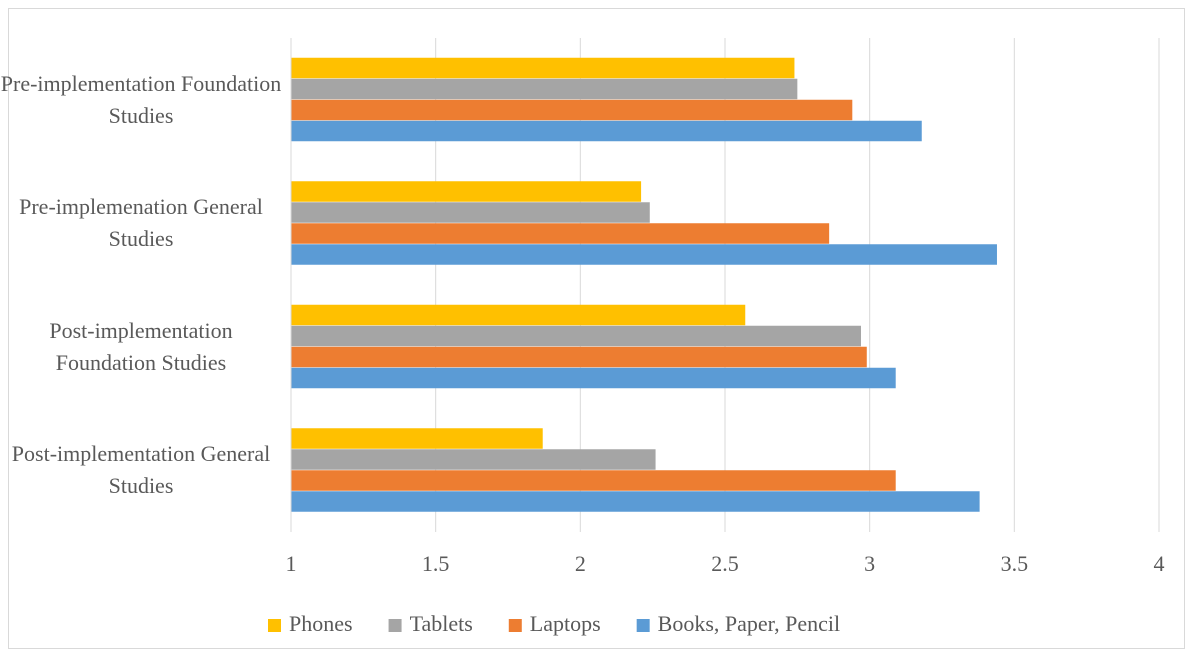  I want to click on x-tick-label: 1.5, so click(436, 563).